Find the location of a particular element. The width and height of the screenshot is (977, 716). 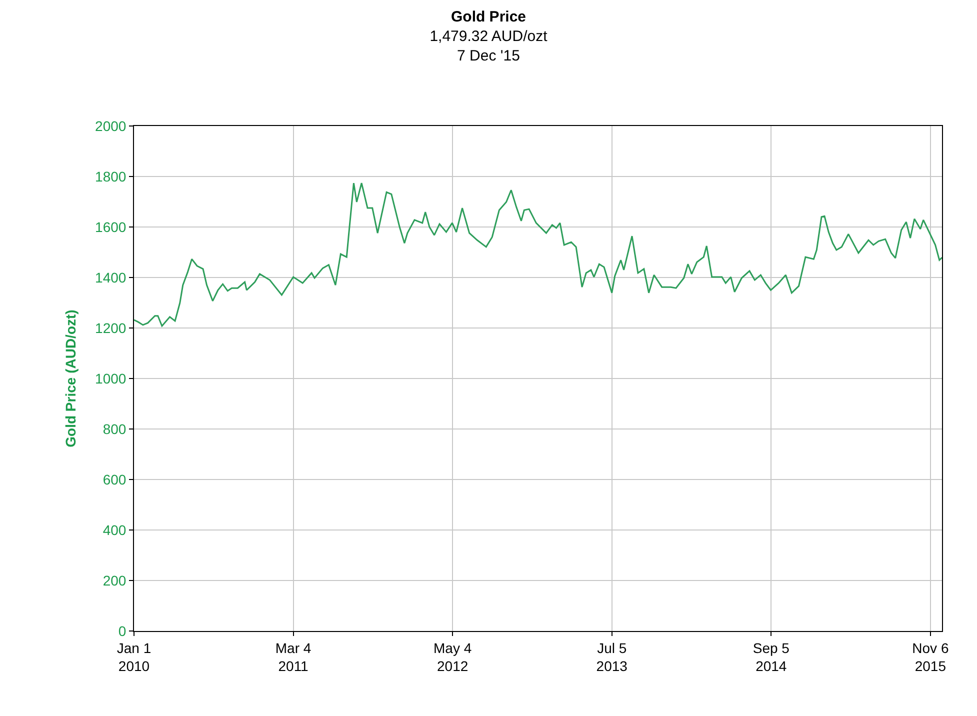

y-tick-label: 2000 is located at coordinates (110, 126).